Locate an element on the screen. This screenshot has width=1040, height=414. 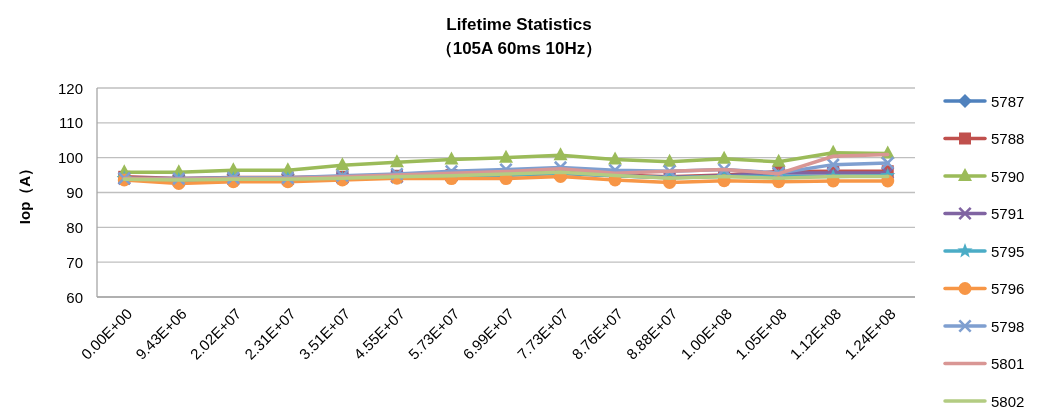
legend-label: 5791 is located at coordinates (1008, 213).